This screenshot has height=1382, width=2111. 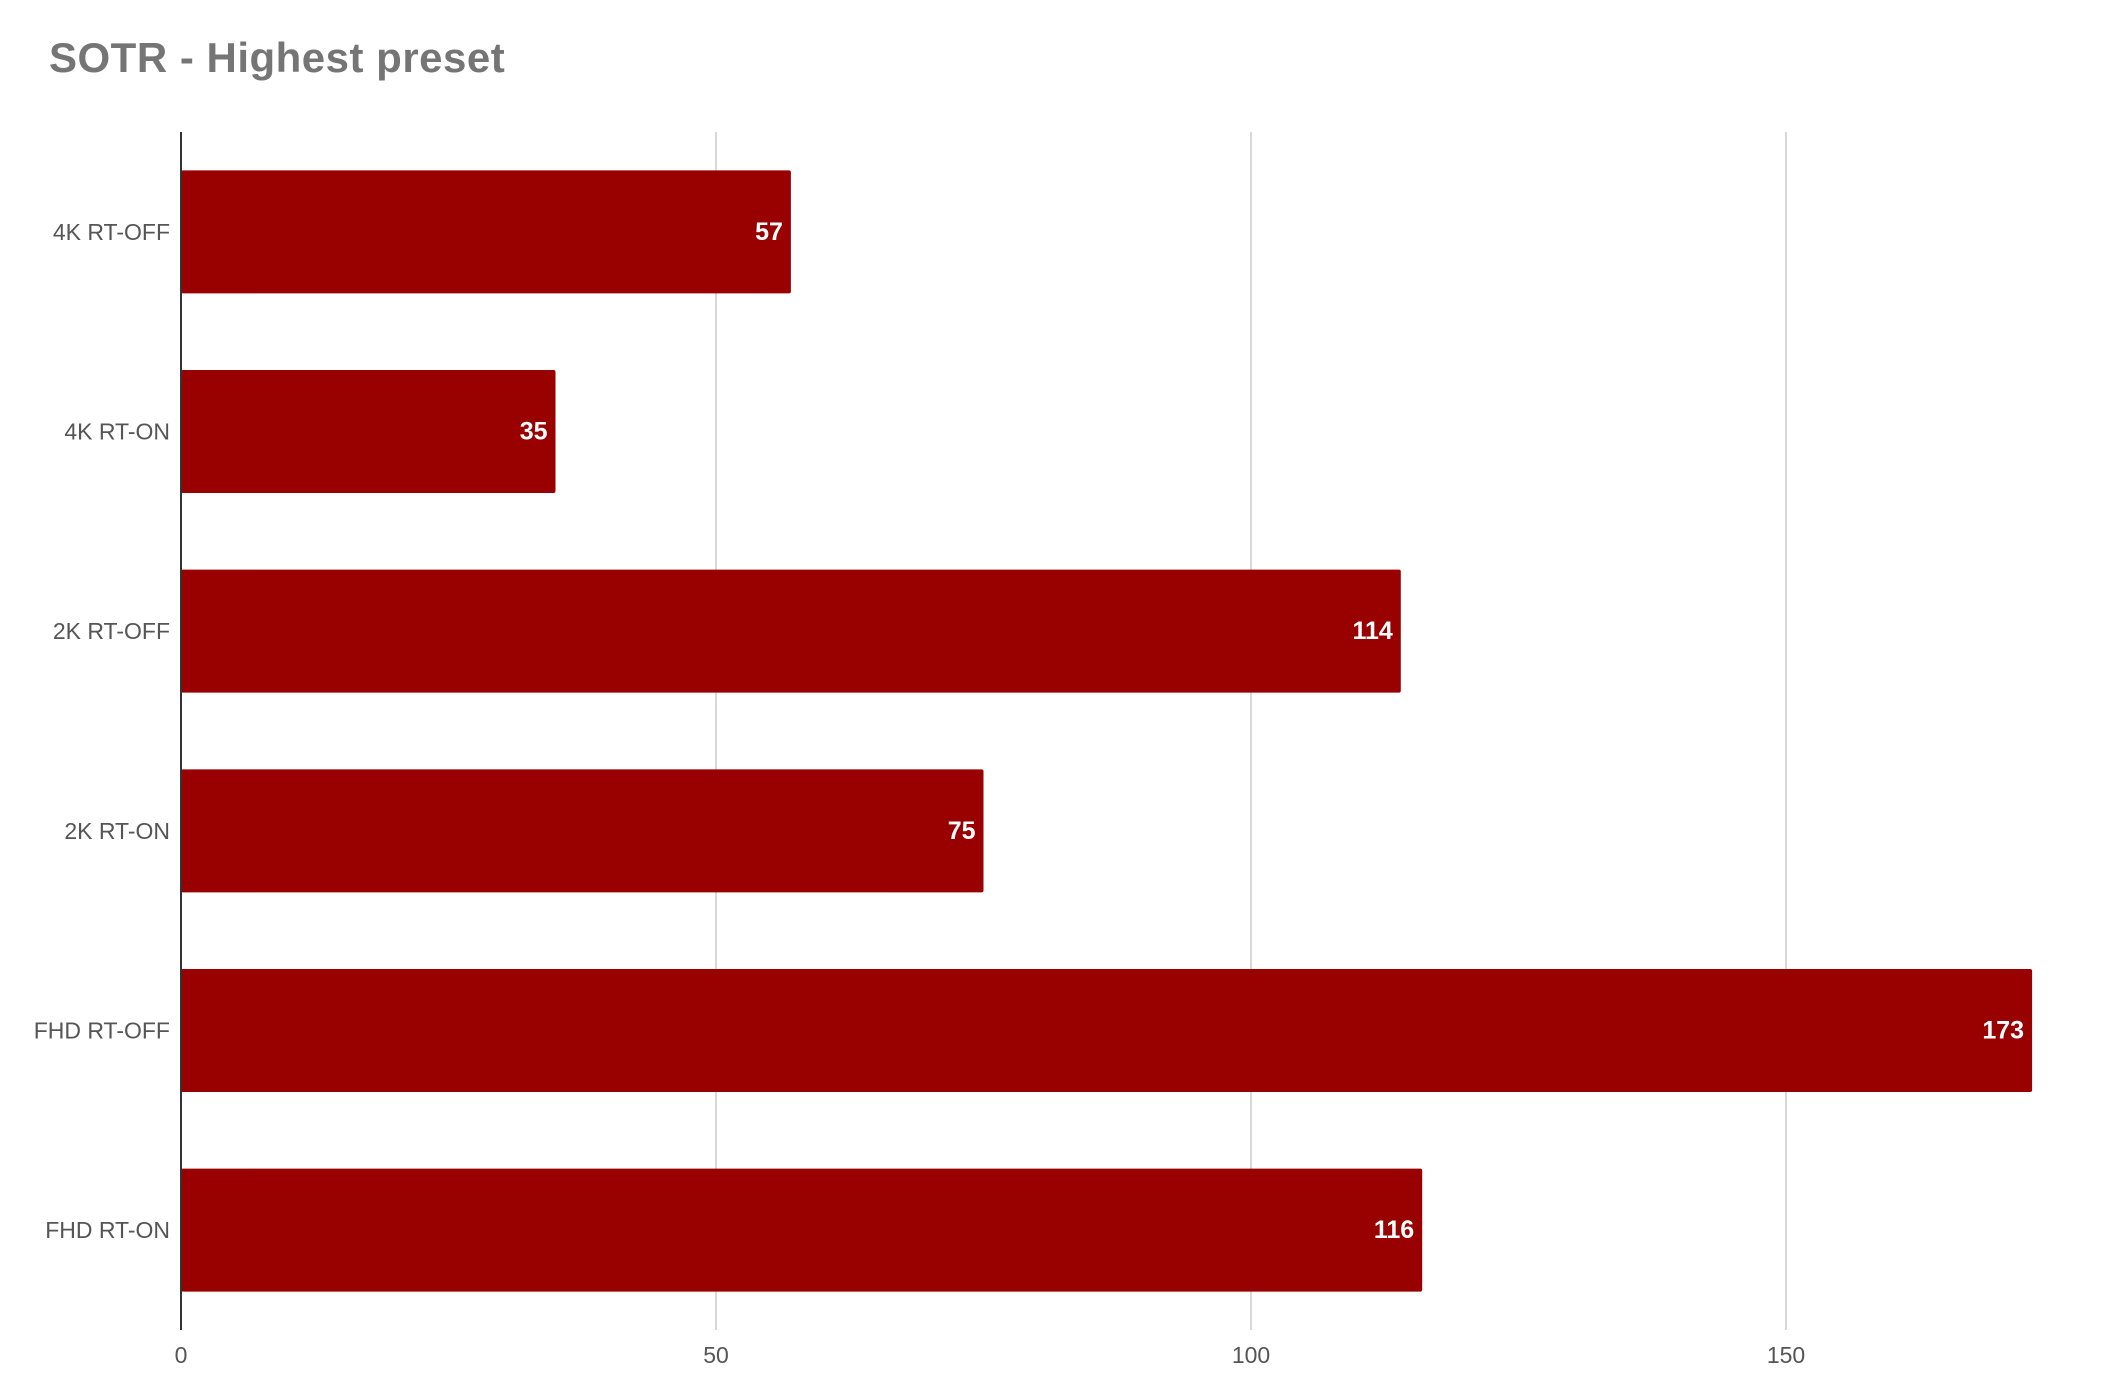 What do you see at coordinates (1786, 1355) in the screenshot?
I see `x-tick-label-150: 150` at bounding box center [1786, 1355].